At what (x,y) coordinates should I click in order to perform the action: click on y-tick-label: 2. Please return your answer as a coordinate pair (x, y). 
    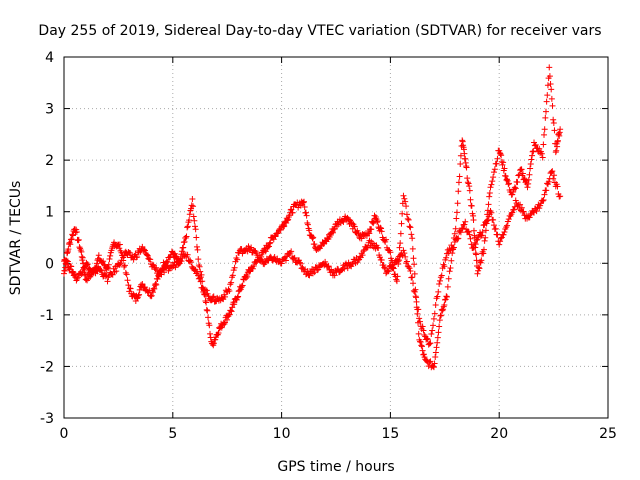
    Looking at the image, I should click on (49, 161).